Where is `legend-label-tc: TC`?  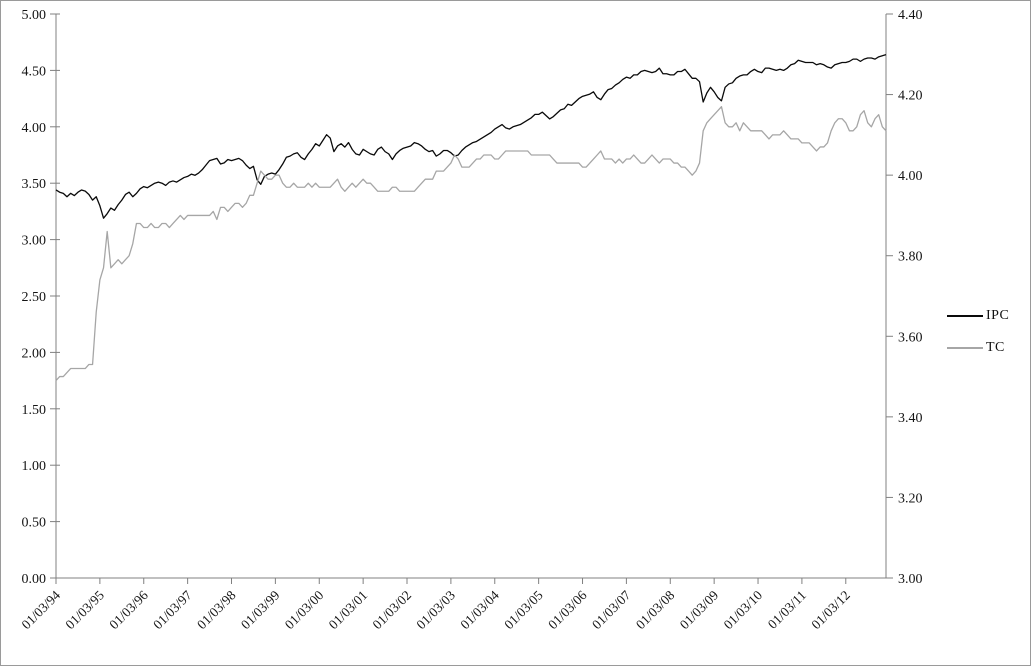 legend-label-tc: TC is located at coordinates (995, 347).